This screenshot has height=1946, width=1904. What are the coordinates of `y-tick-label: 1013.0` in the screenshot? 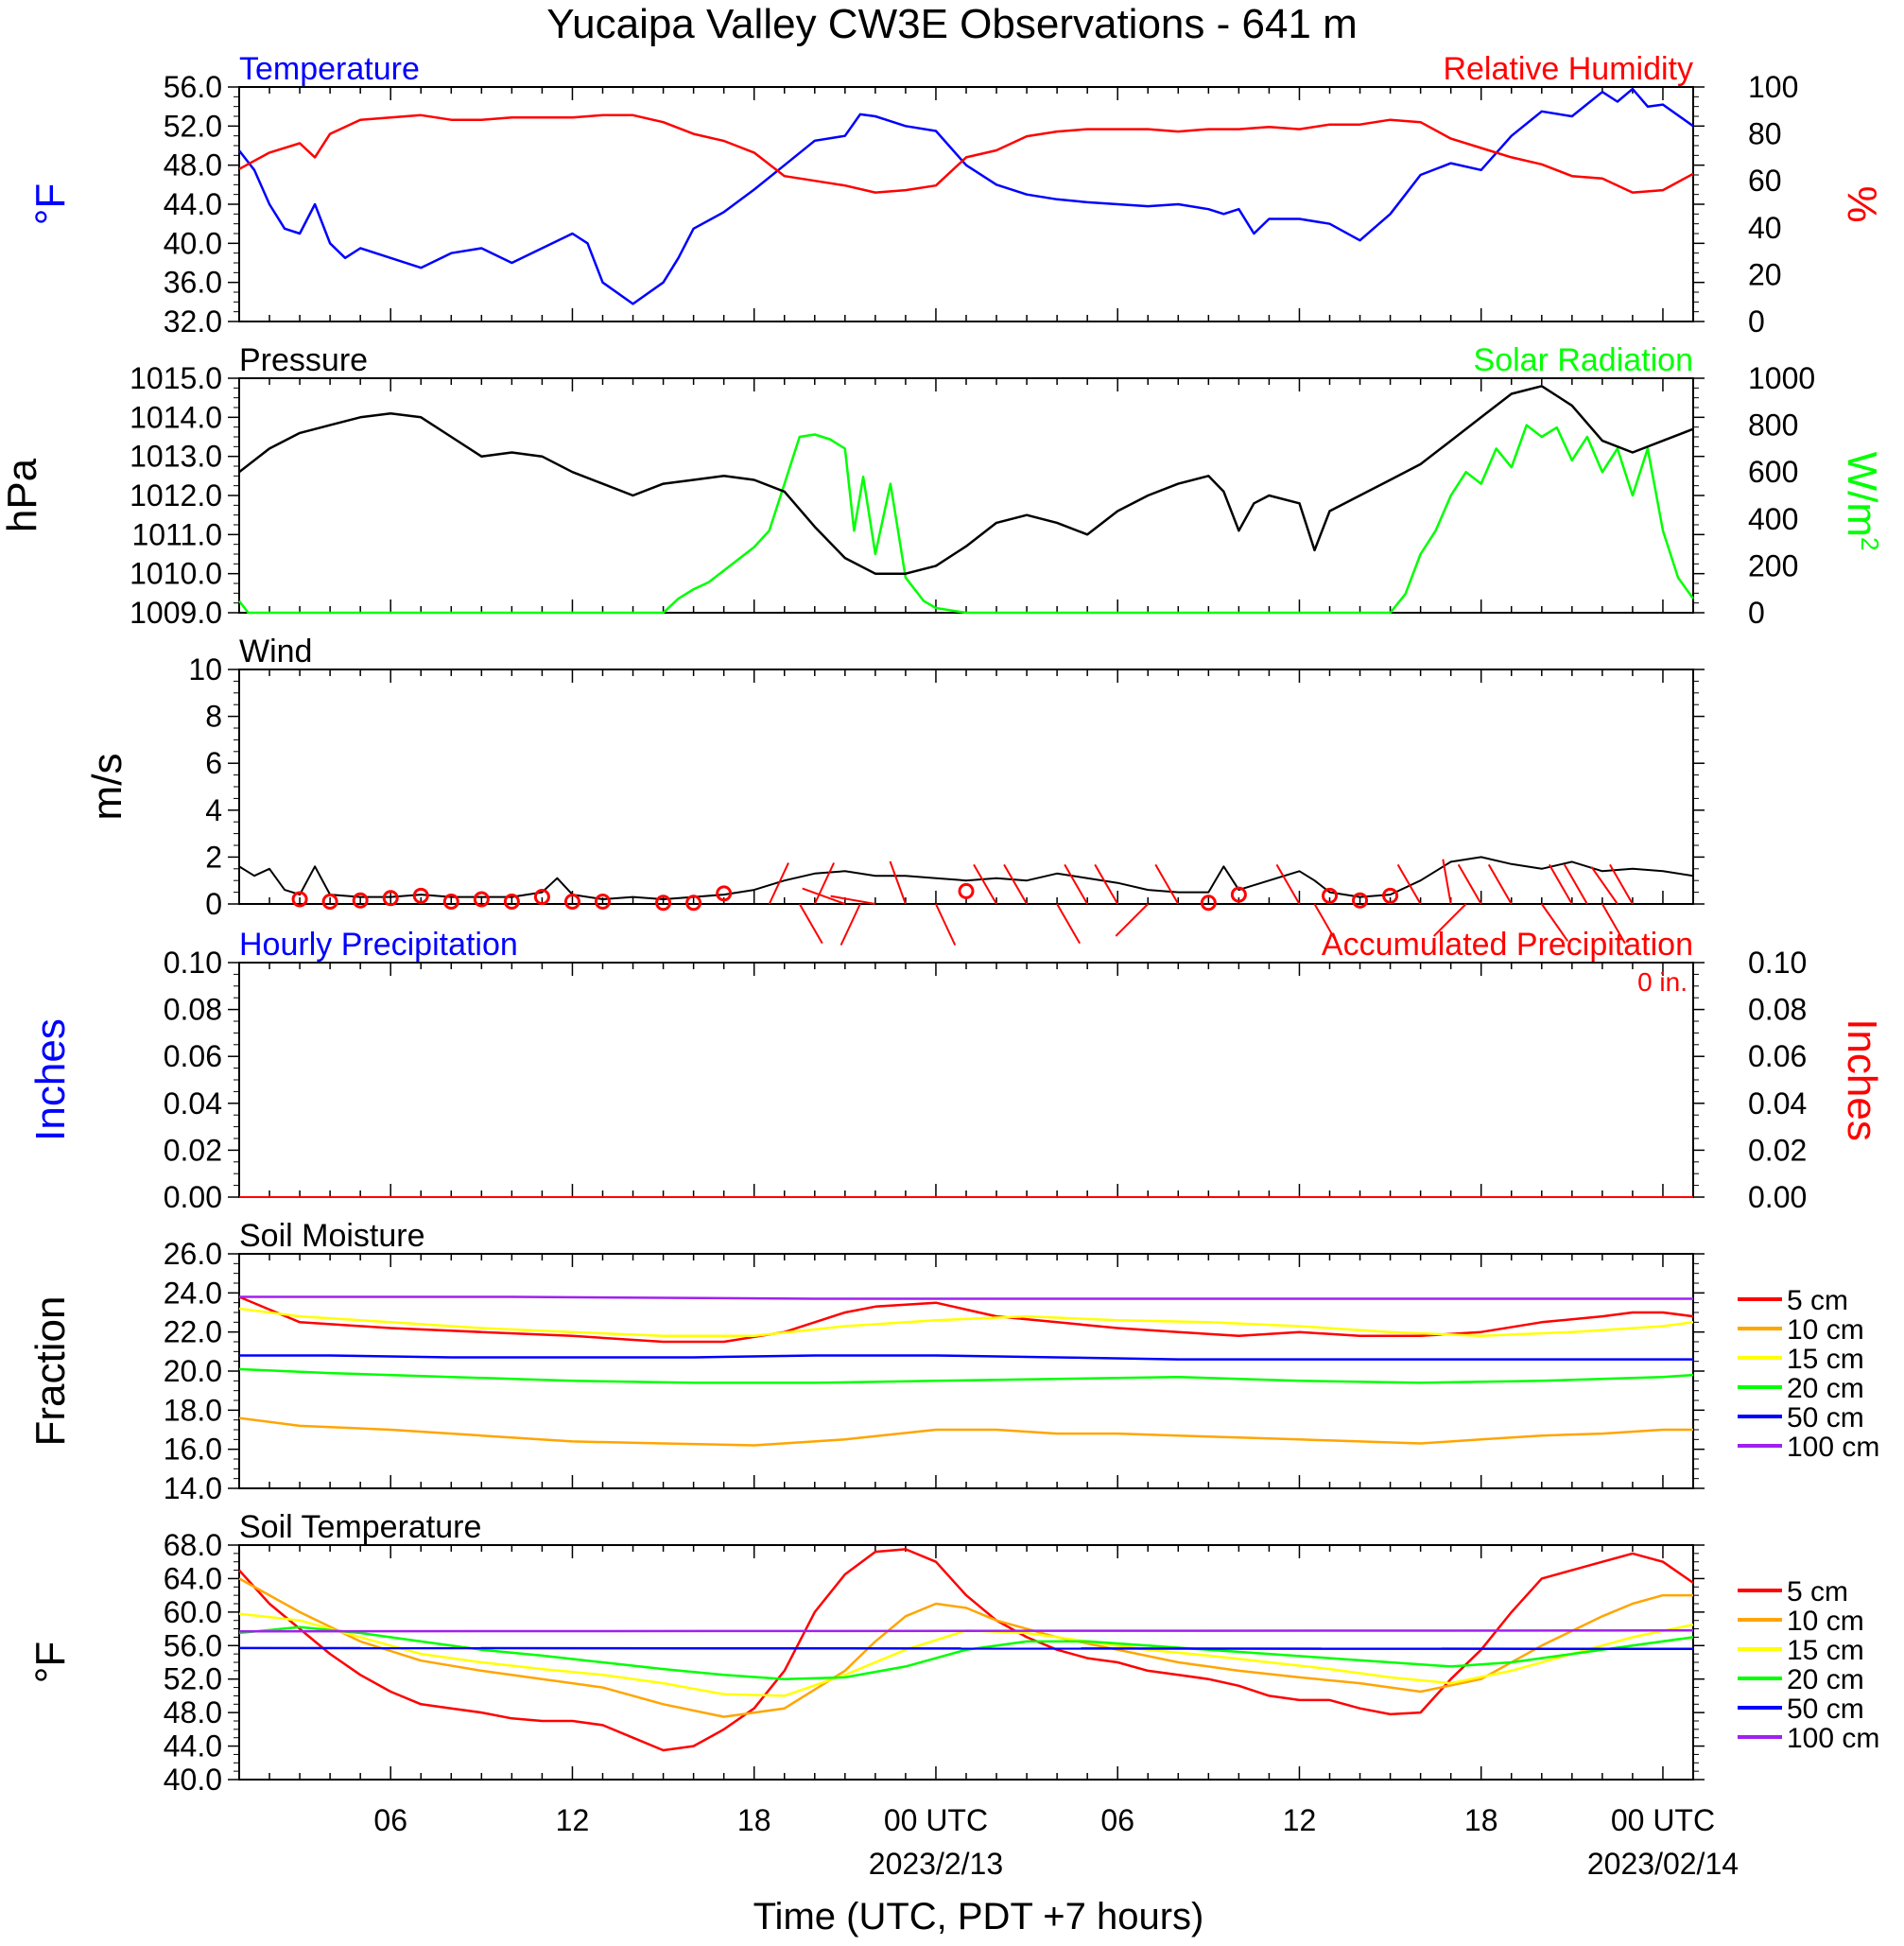 It's located at (176, 457).